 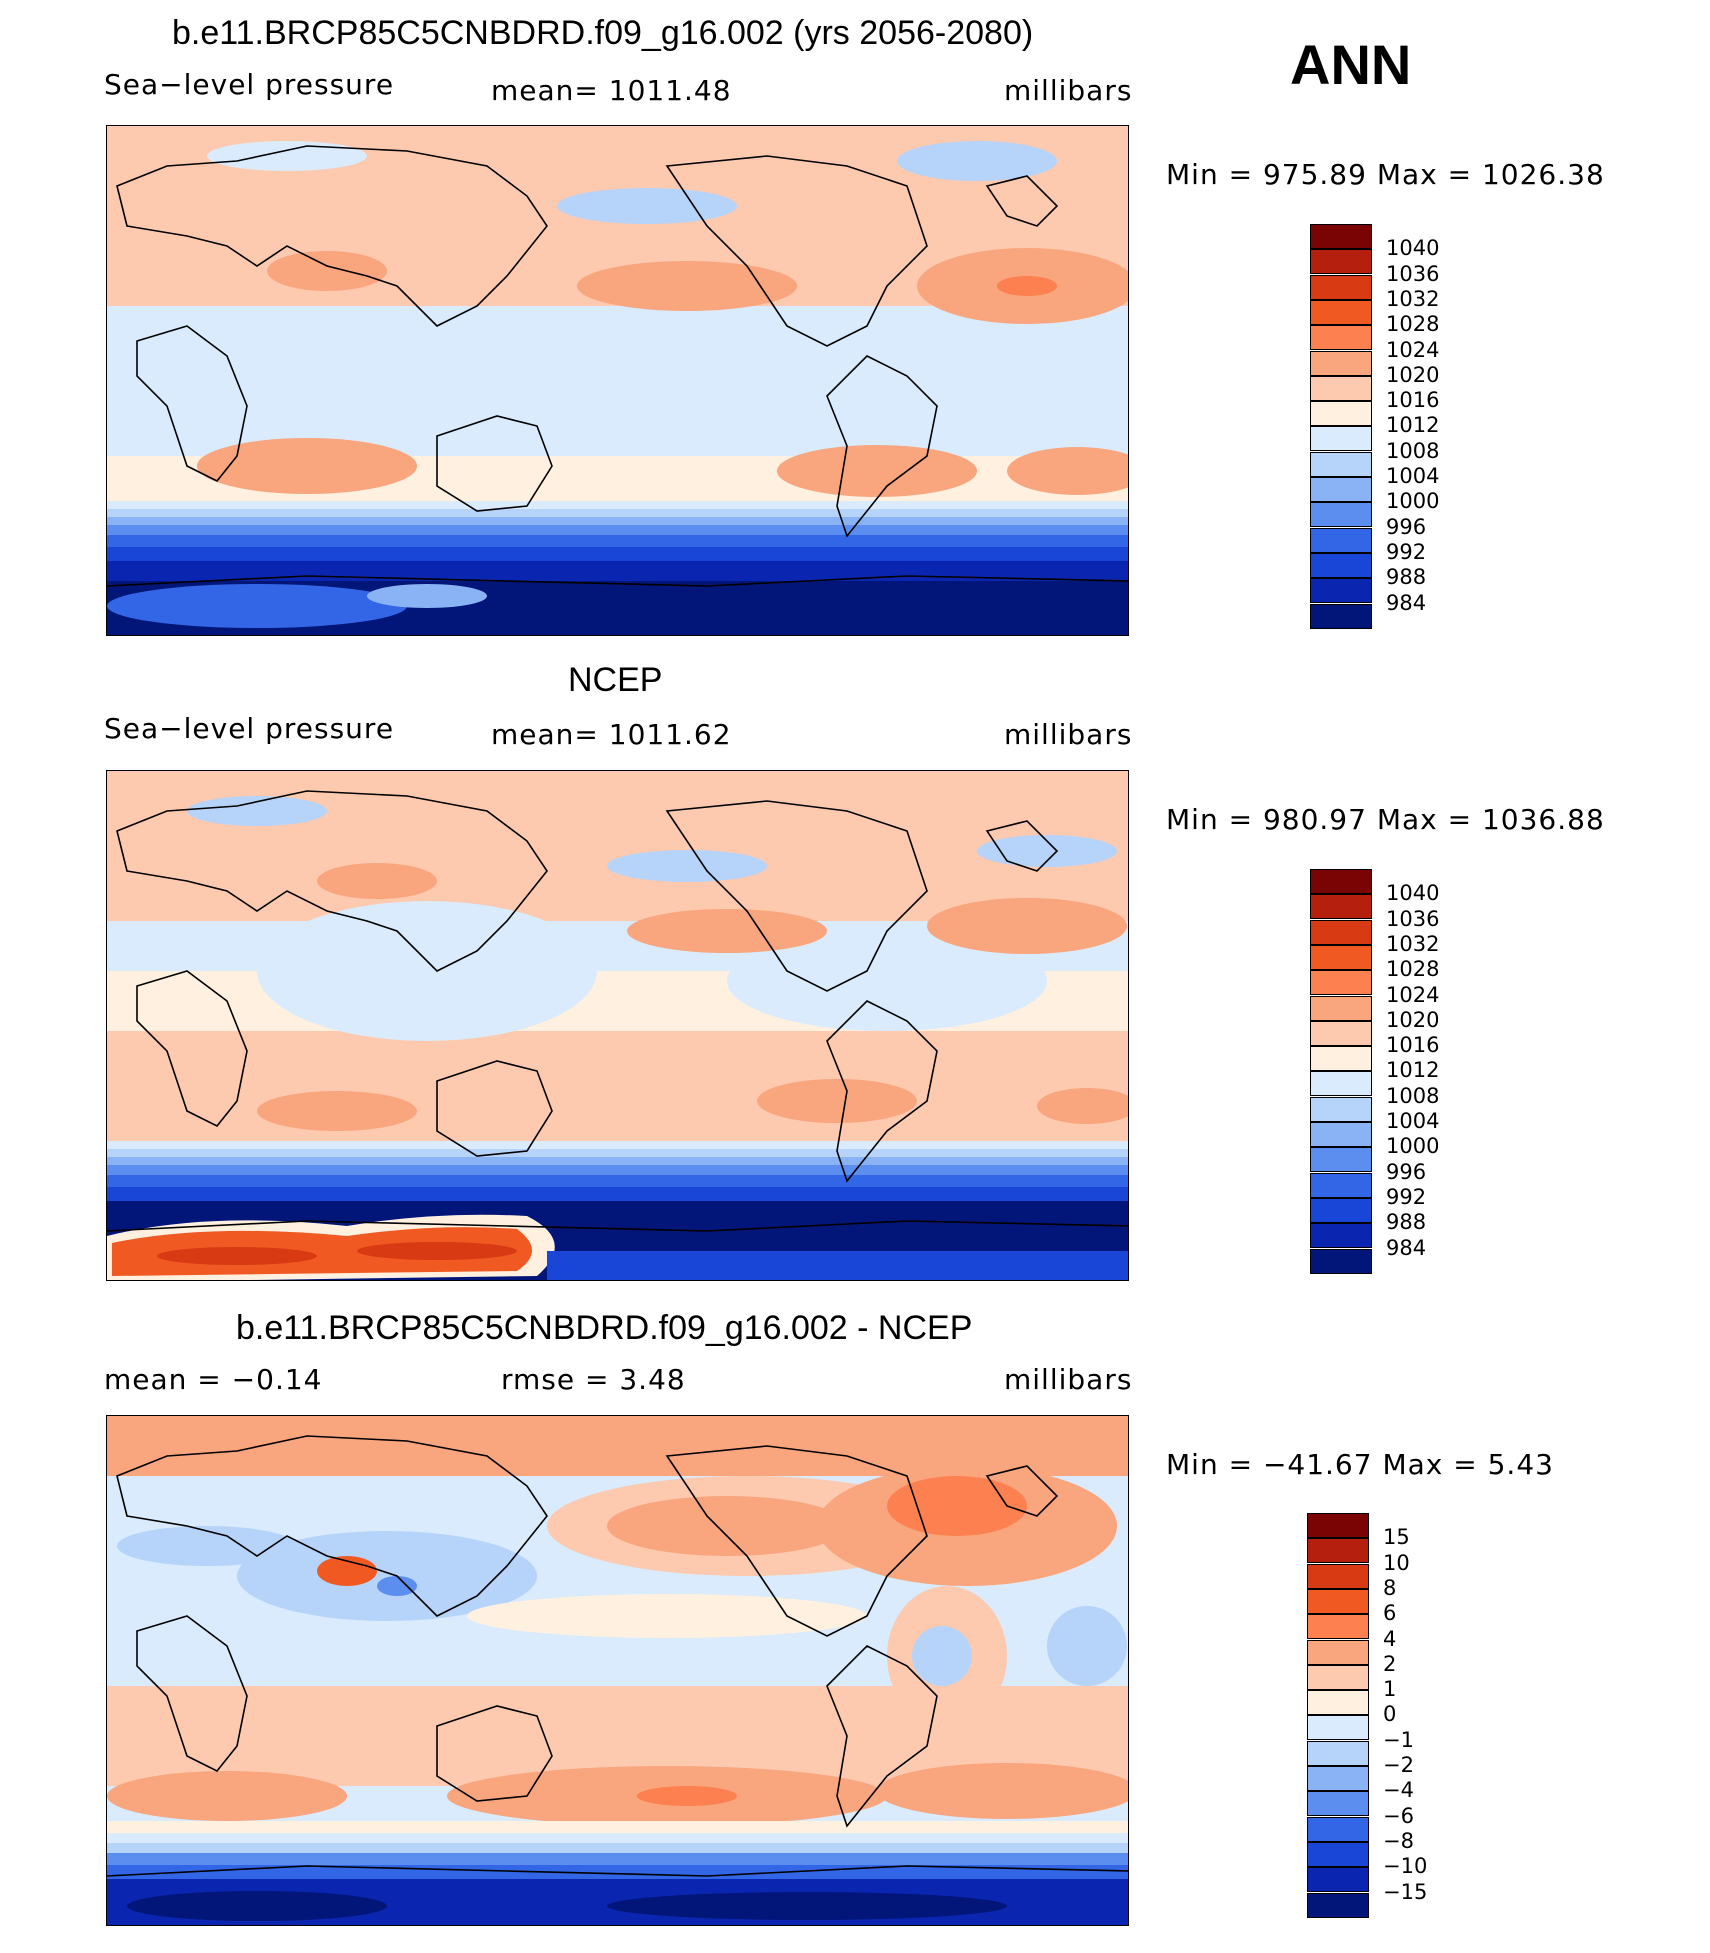 What do you see at coordinates (1390, 1663) in the screenshot?
I see `legend-tick-label: 2` at bounding box center [1390, 1663].